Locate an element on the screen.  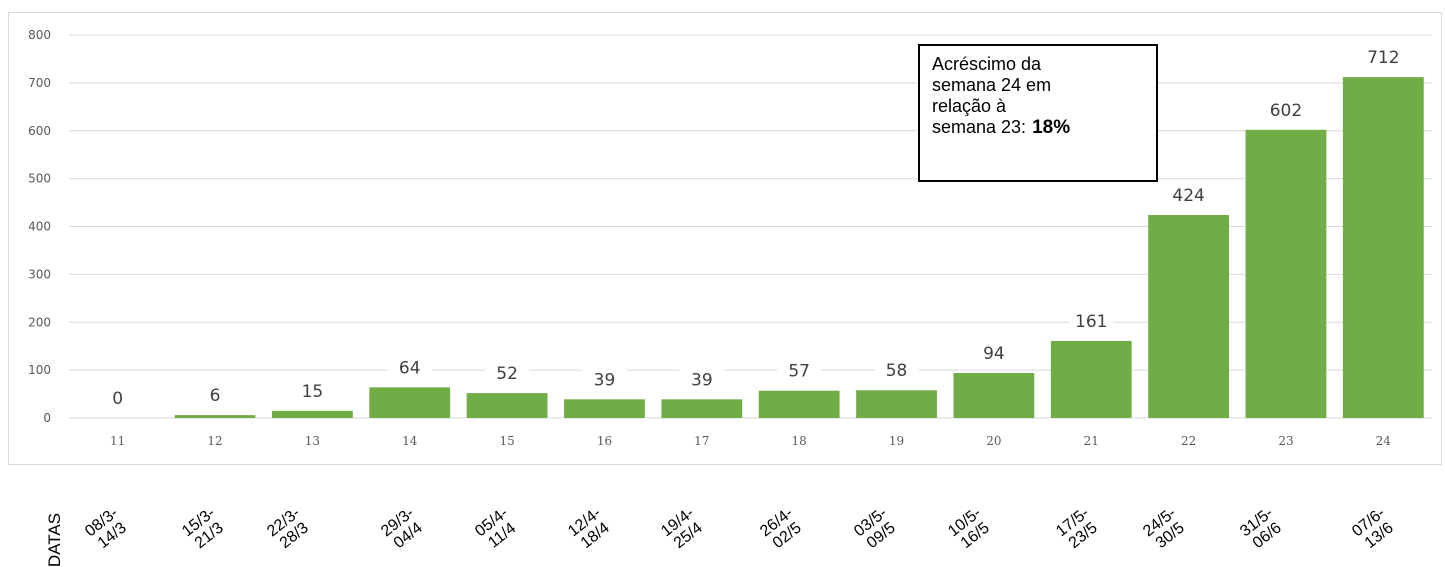
x-axis-ticks: 11 12 13 14 15 16 17 18 19 20 21 22 23 24 is located at coordinates (750, 441).